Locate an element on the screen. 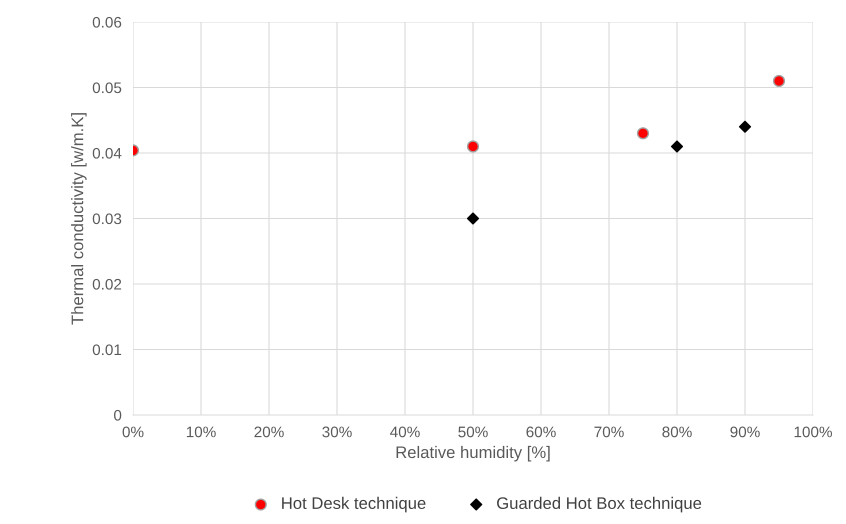  x-axis-title: Relative humidity [%] is located at coordinates (473, 454).